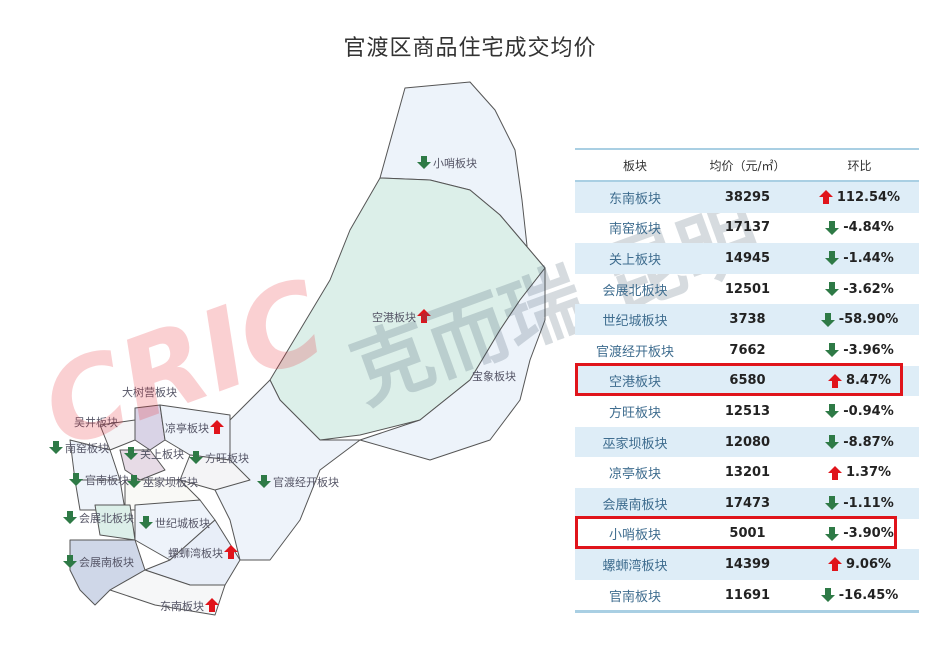  What do you see at coordinates (868, 564) in the screenshot?
I see `change-value: 9.06%` at bounding box center [868, 564].